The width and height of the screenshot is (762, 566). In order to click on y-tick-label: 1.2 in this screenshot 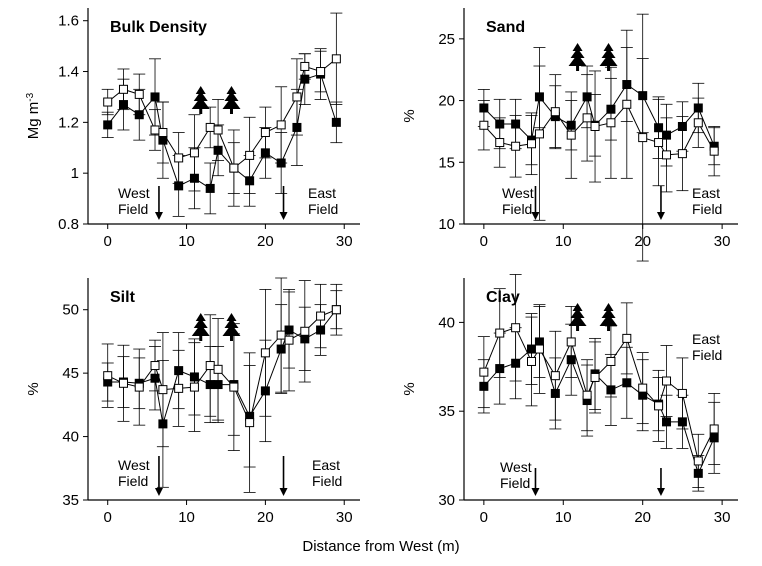, I will do `click(68, 122)`.